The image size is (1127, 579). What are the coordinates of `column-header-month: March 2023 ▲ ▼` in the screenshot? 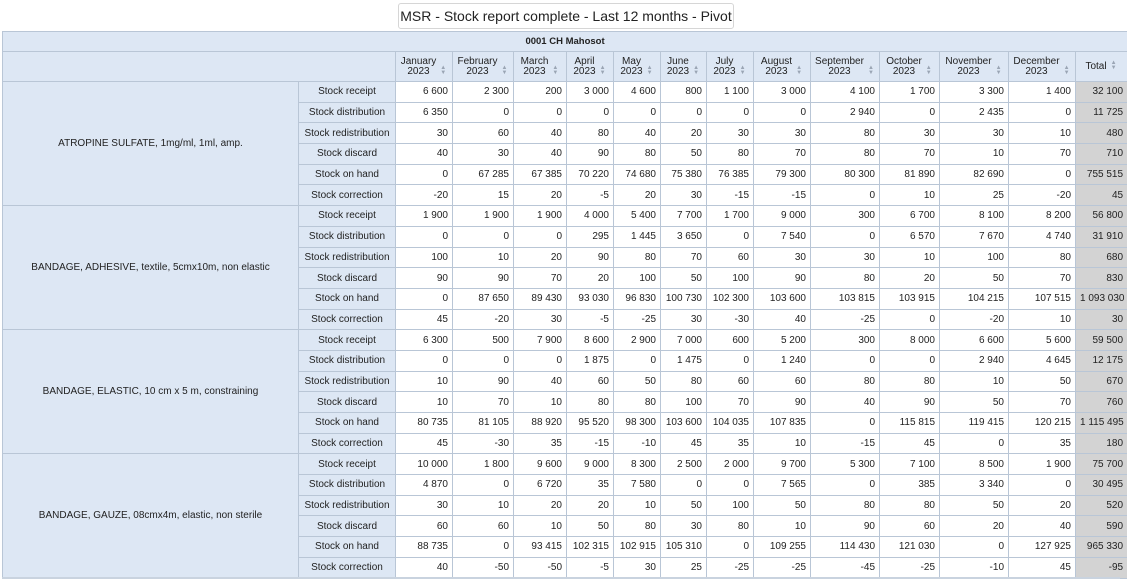 It's located at (540, 66).